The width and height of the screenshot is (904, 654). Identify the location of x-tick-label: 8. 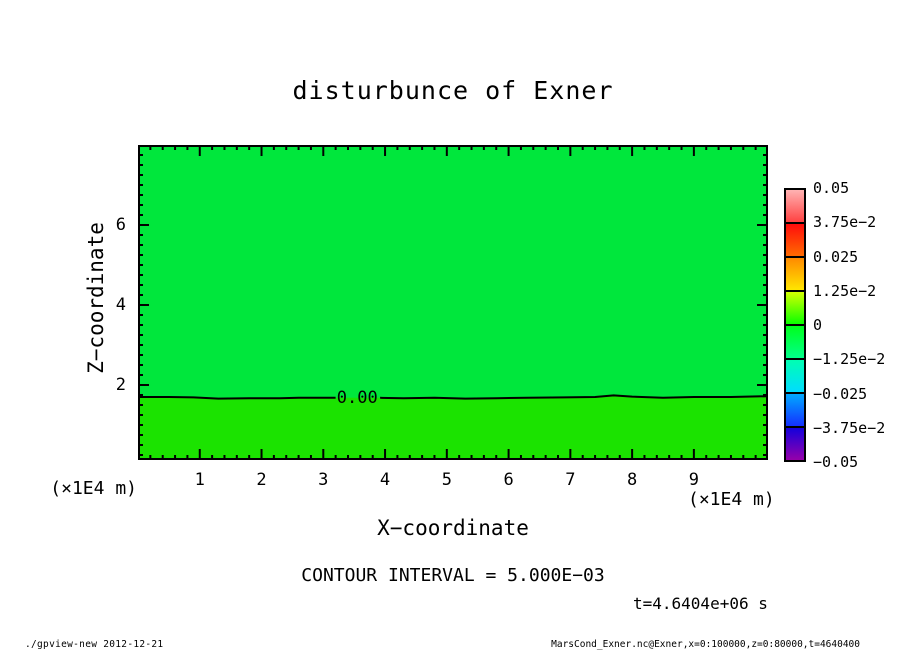
(632, 480).